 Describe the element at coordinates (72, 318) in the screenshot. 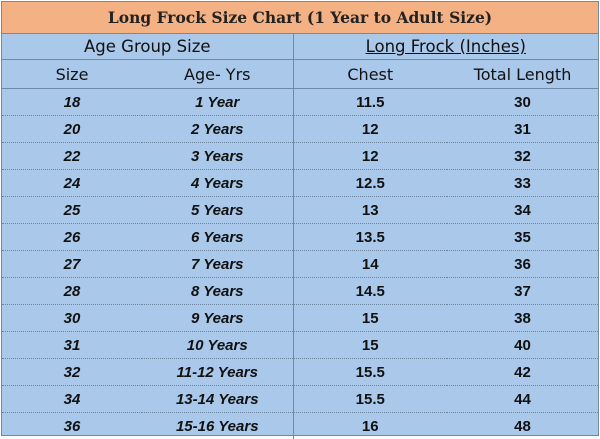

I see `size-cell: 30` at that location.